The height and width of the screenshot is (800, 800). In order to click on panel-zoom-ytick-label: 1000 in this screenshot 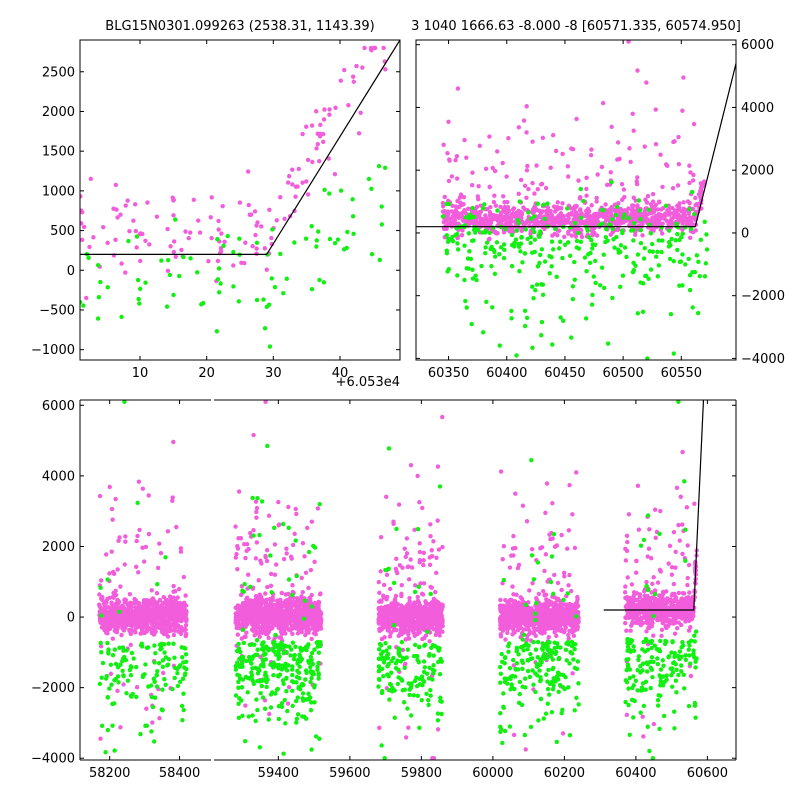, I will do `click(58, 191)`.